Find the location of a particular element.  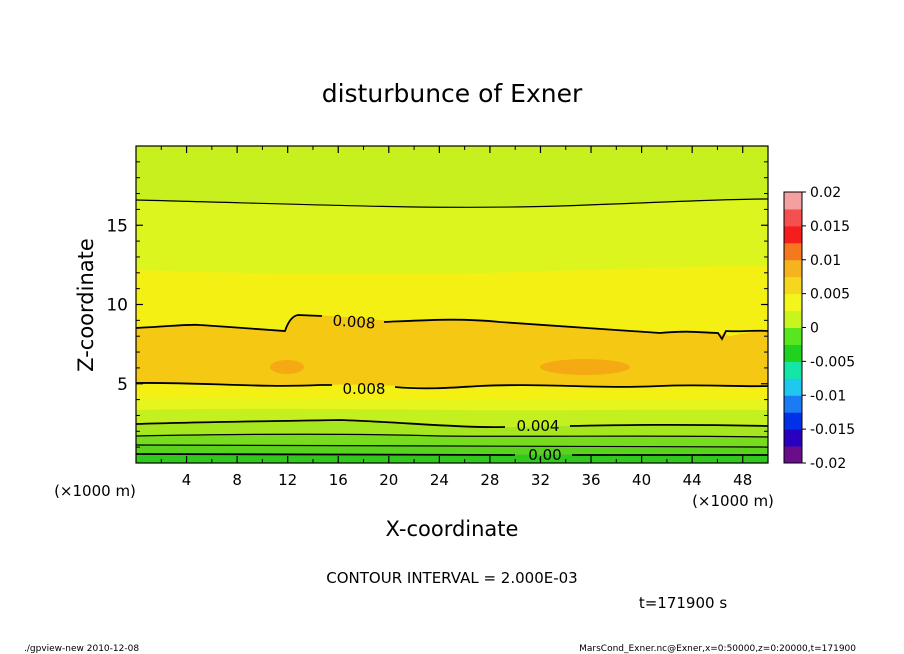

colorbar-tick-label: -0.02 is located at coordinates (828, 464).